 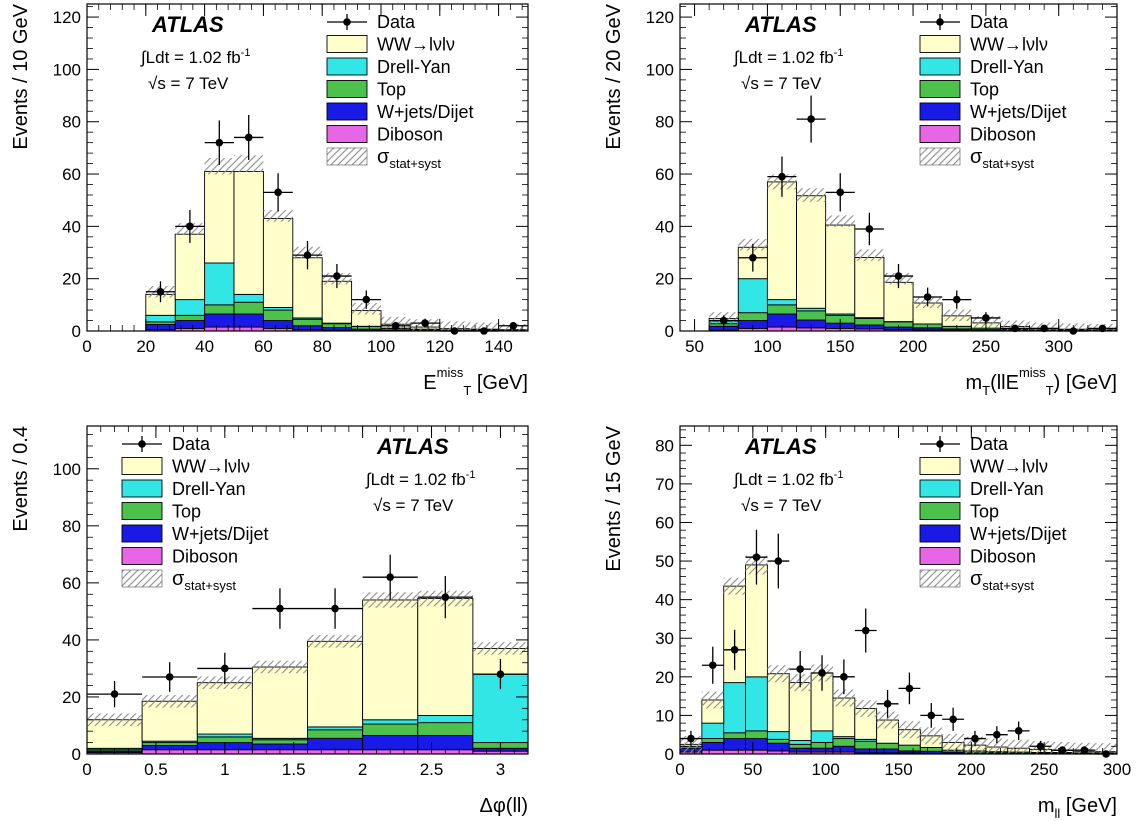 I want to click on x-tick-label: 200, so click(x=971, y=769).